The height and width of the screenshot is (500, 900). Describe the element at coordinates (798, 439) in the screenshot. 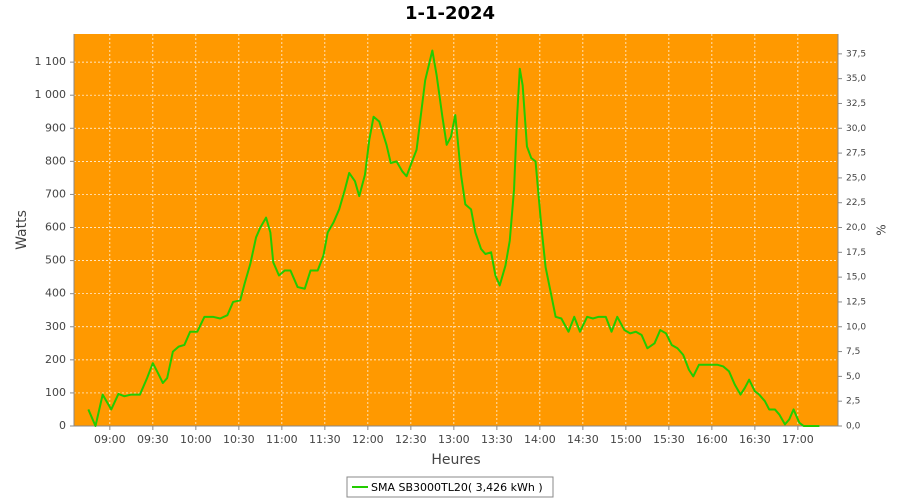

I see `x-tick-label: 17:00` at that location.